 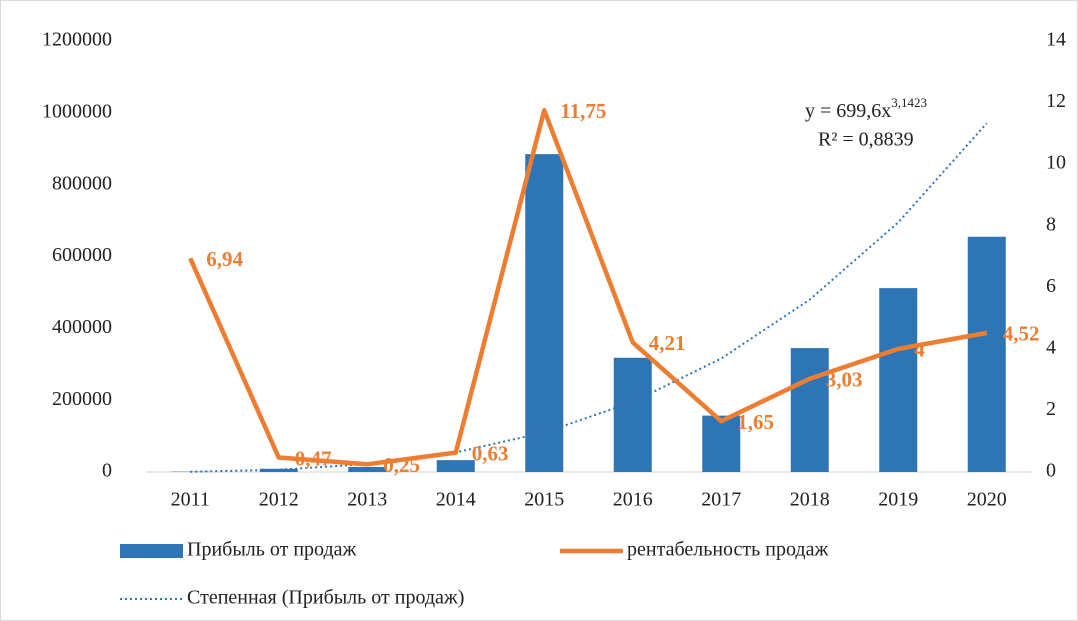 I want to click on x-tick-label: 2016, so click(x=633, y=500).